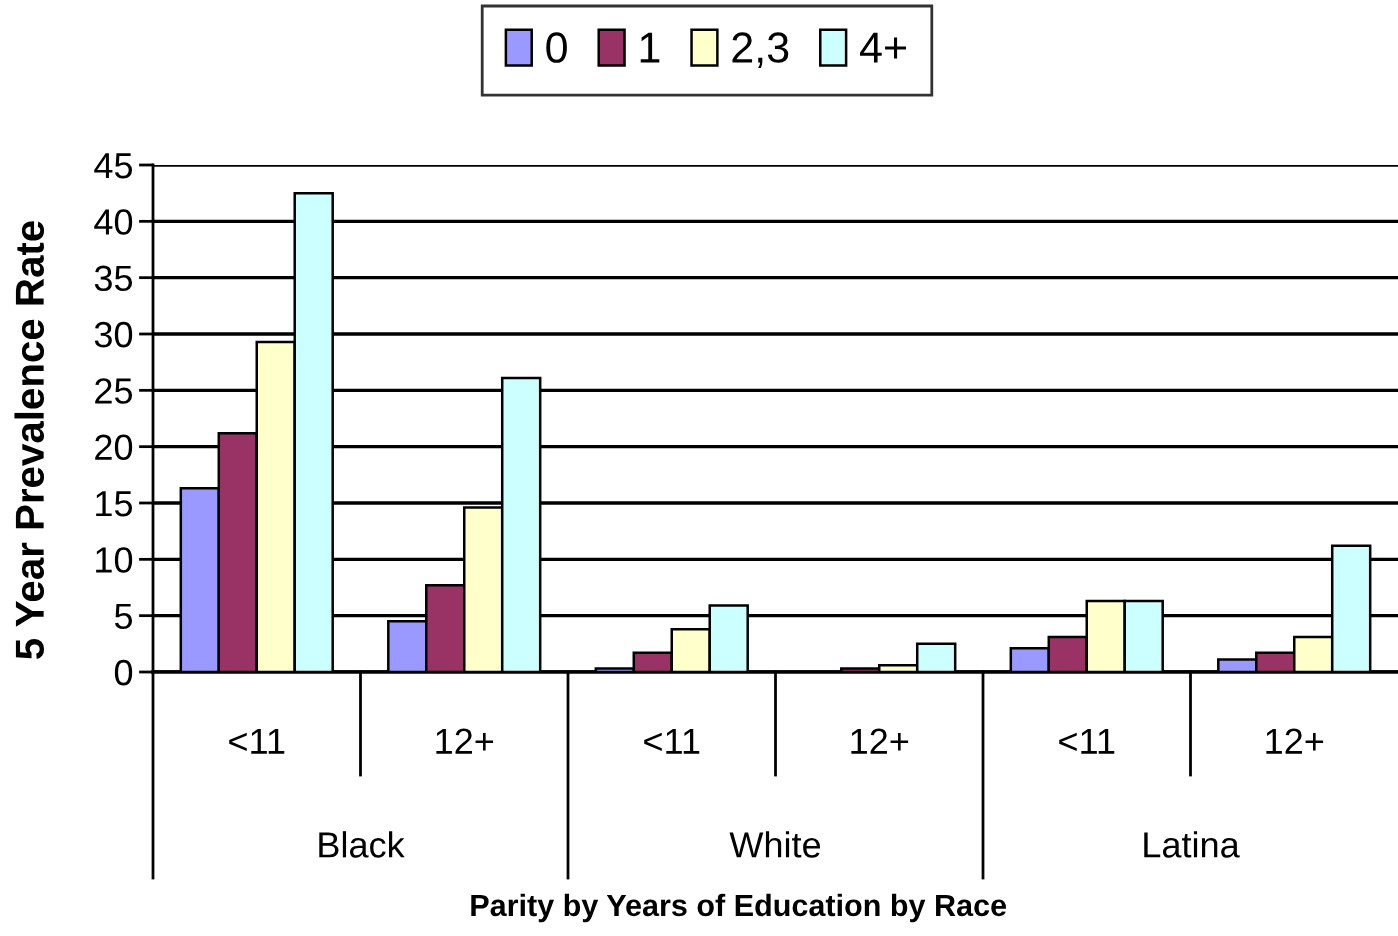 The height and width of the screenshot is (936, 1398). Describe the element at coordinates (362, 844) in the screenshot. I see `text: Black` at that location.